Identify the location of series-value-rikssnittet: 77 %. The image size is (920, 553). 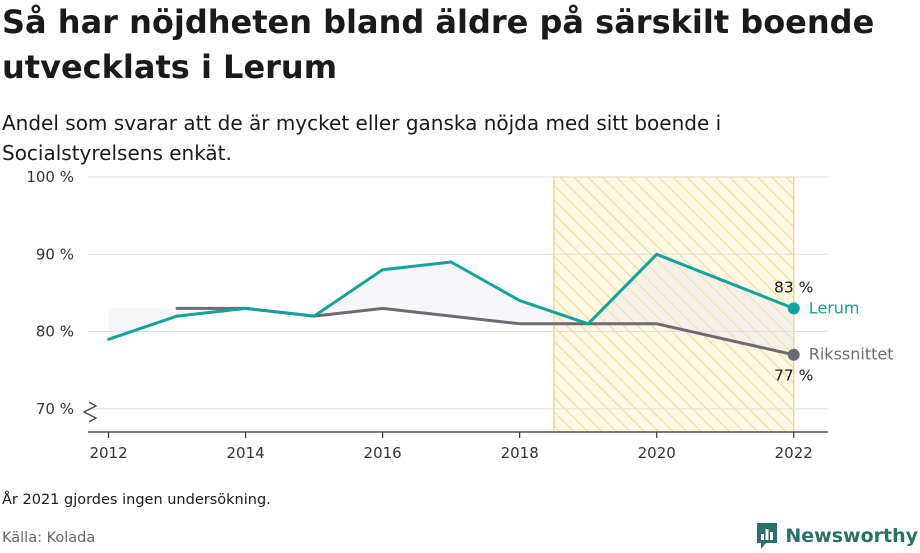
(793, 376).